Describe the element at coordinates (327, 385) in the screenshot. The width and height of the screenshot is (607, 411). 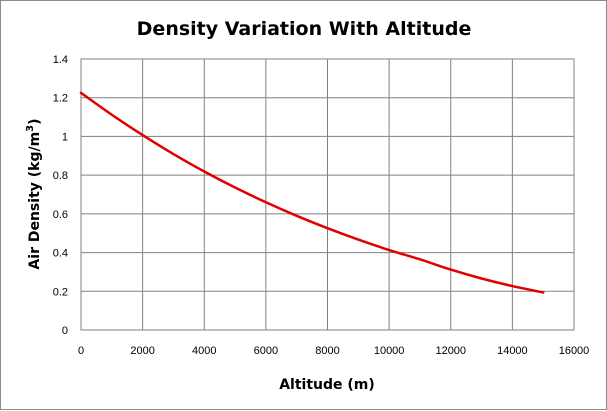
I see `x-axis-title: Altitude (m)` at that location.